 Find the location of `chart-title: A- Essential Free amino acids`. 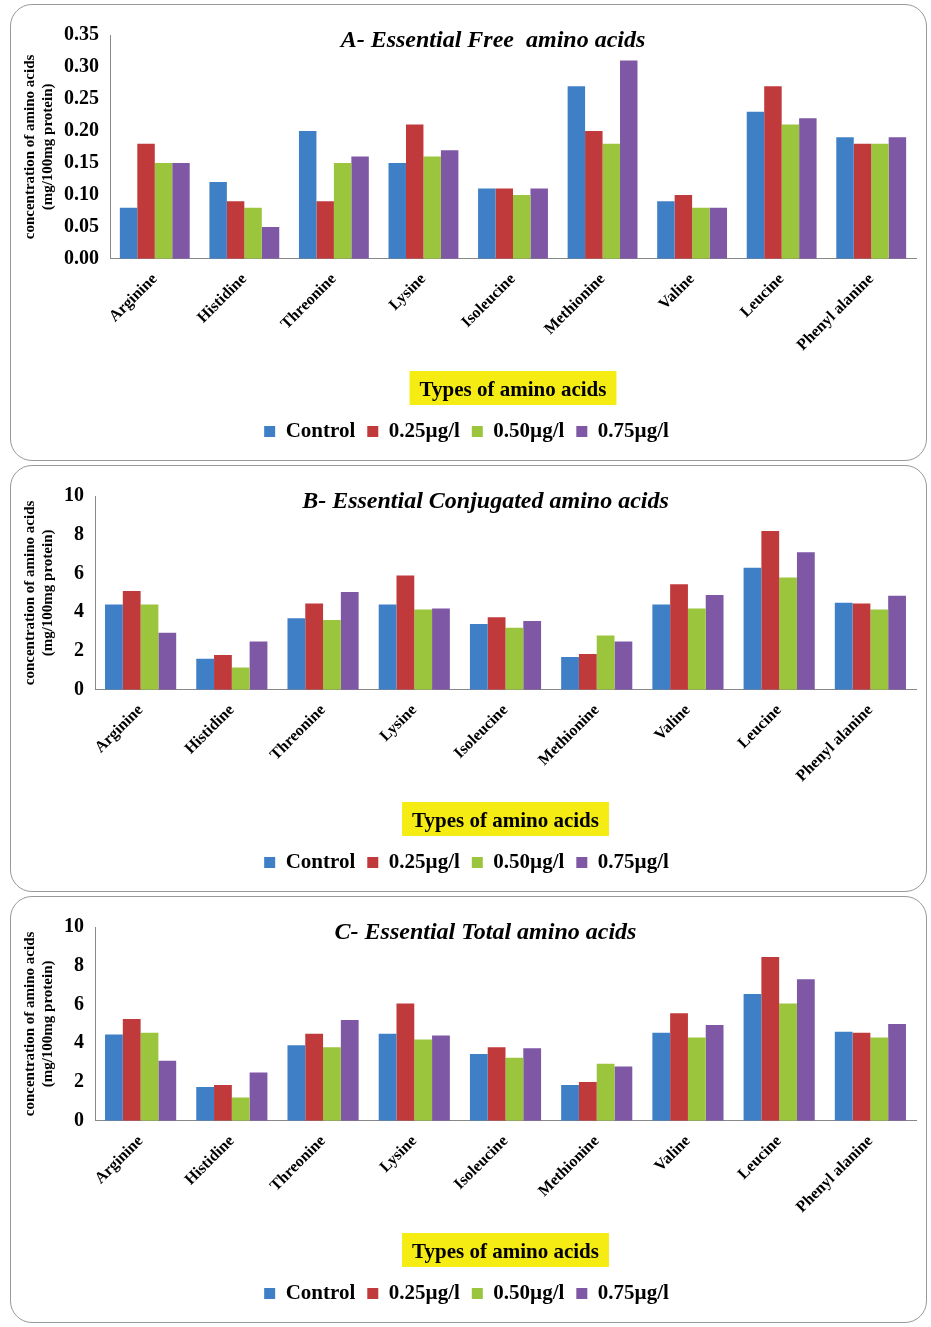

chart-title: A- Essential Free amino acids is located at coordinates (492, 39).